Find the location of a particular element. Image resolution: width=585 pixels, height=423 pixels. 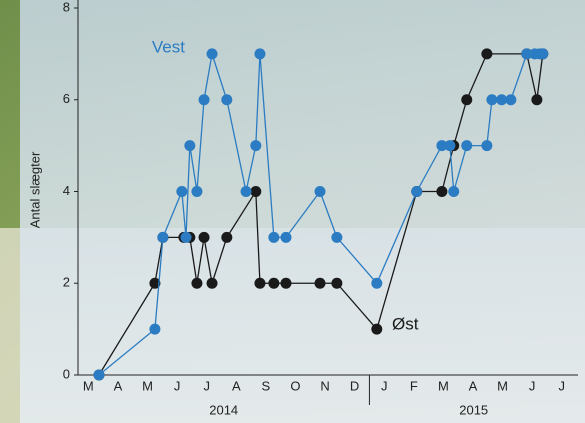

x-tick-label: N is located at coordinates (324, 385).